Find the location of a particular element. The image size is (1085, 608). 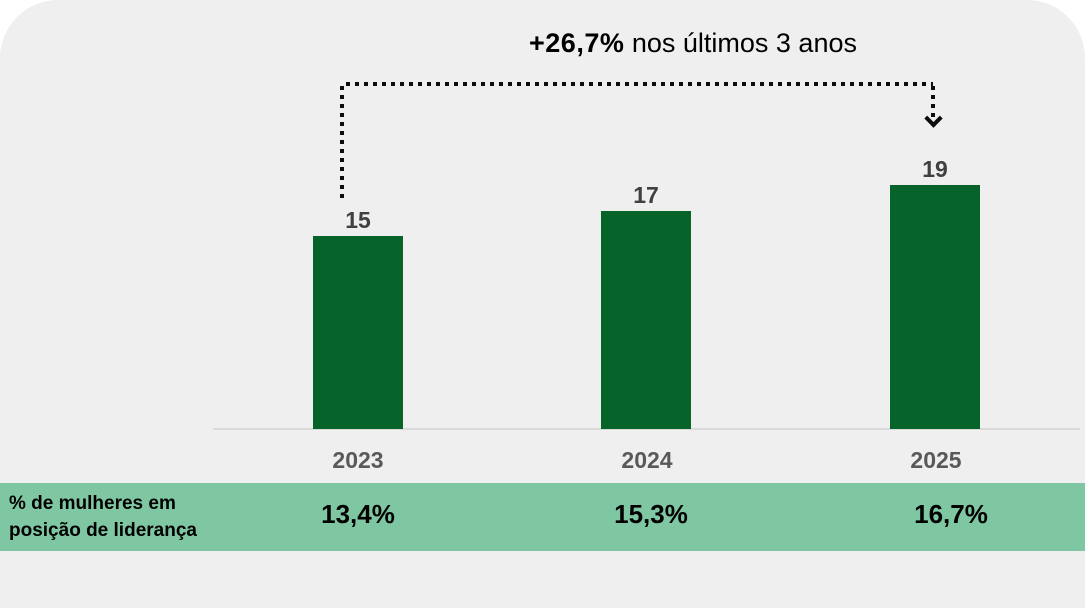

bar-group-2023: 15 is located at coordinates (358, 318).